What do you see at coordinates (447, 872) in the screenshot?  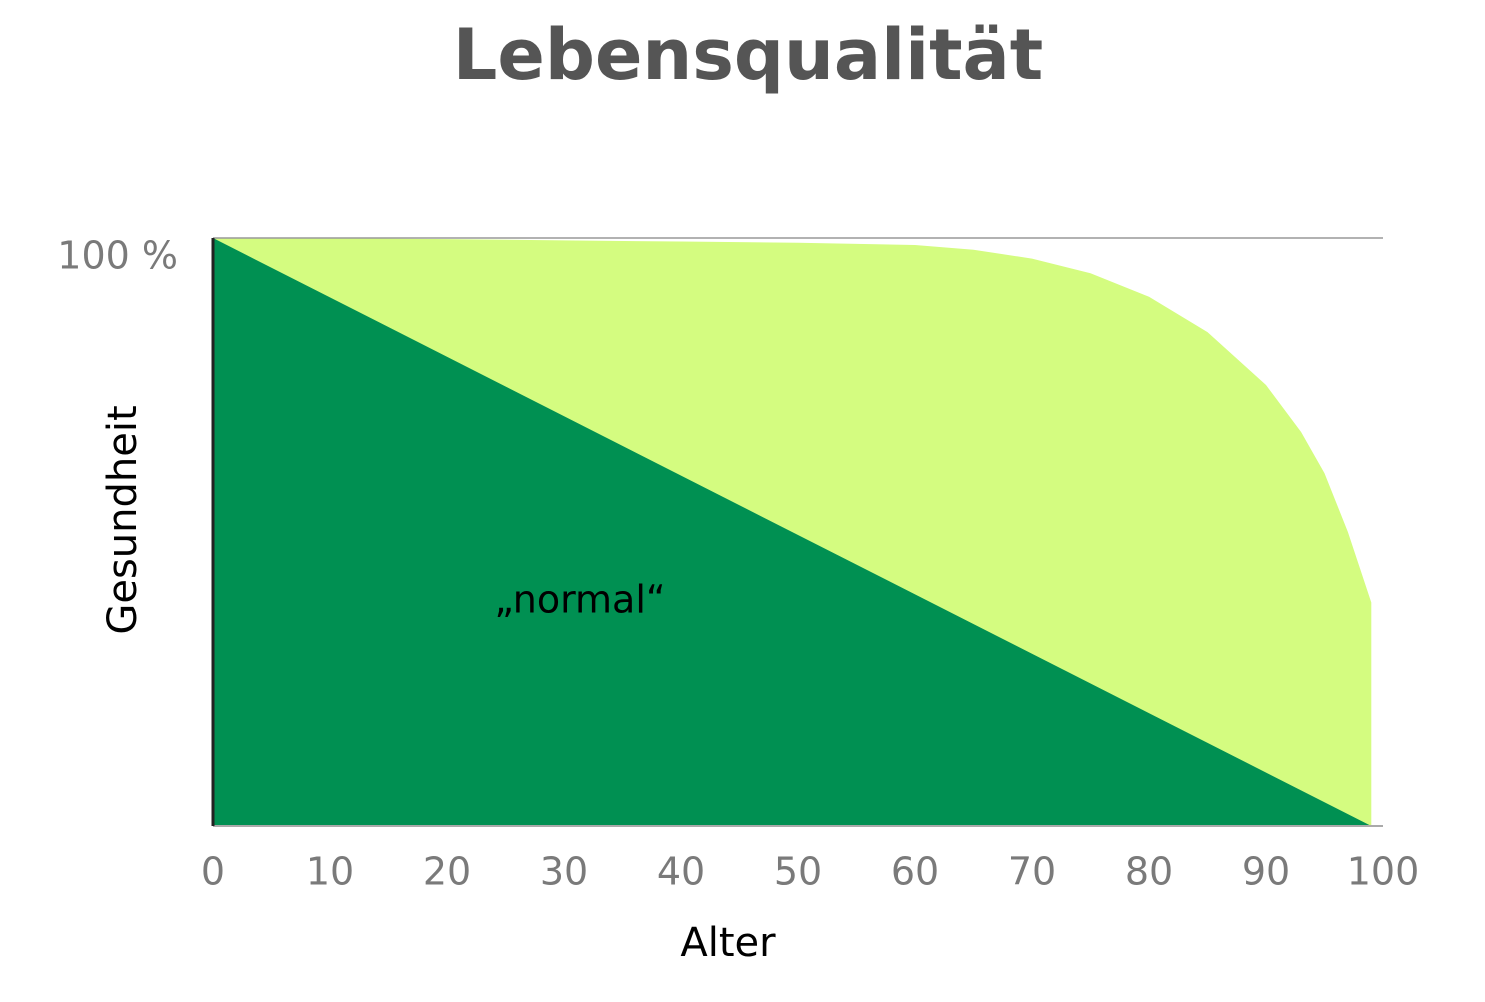 I see `x-tick-label: 20` at bounding box center [447, 872].